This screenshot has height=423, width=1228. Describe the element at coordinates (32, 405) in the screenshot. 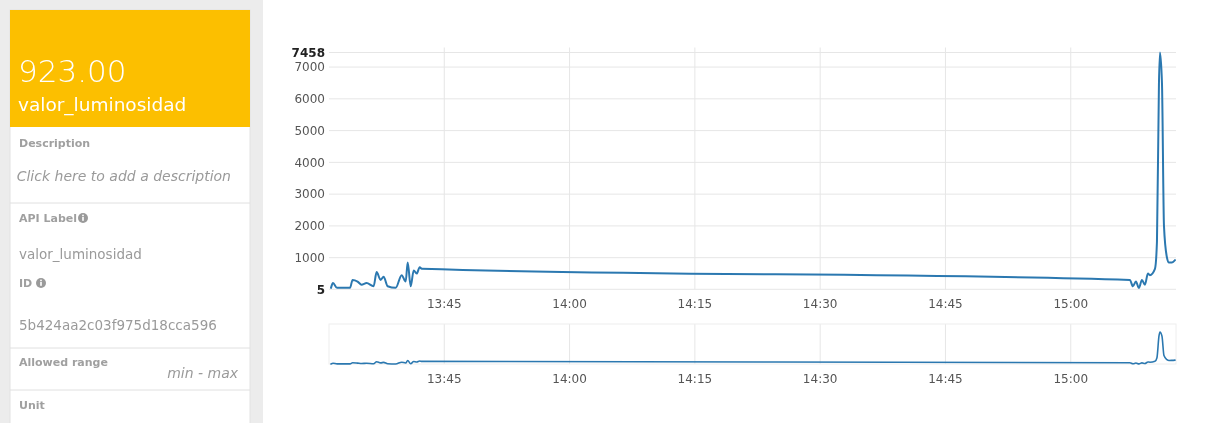

I see `text: Unit` at that location.